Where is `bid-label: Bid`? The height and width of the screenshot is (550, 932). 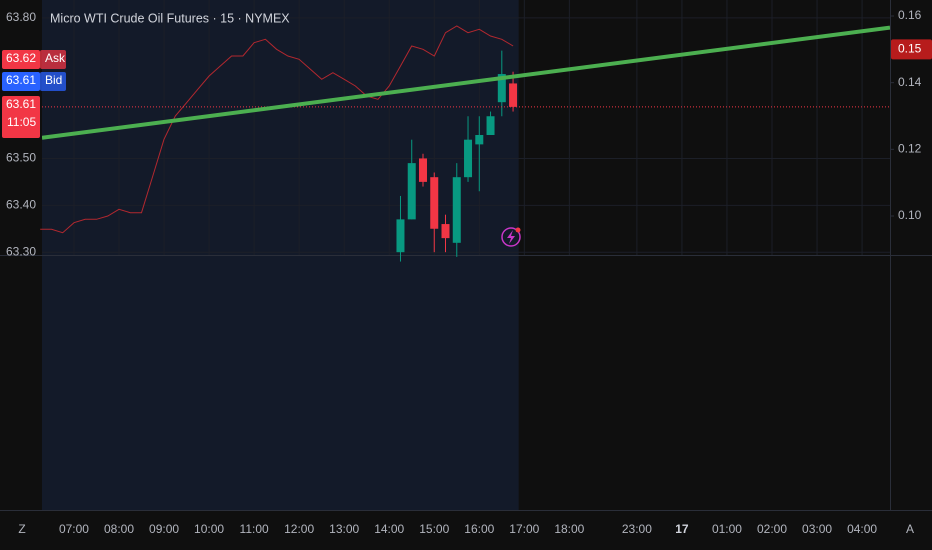
bid-label: Bid is located at coordinates (53, 80).